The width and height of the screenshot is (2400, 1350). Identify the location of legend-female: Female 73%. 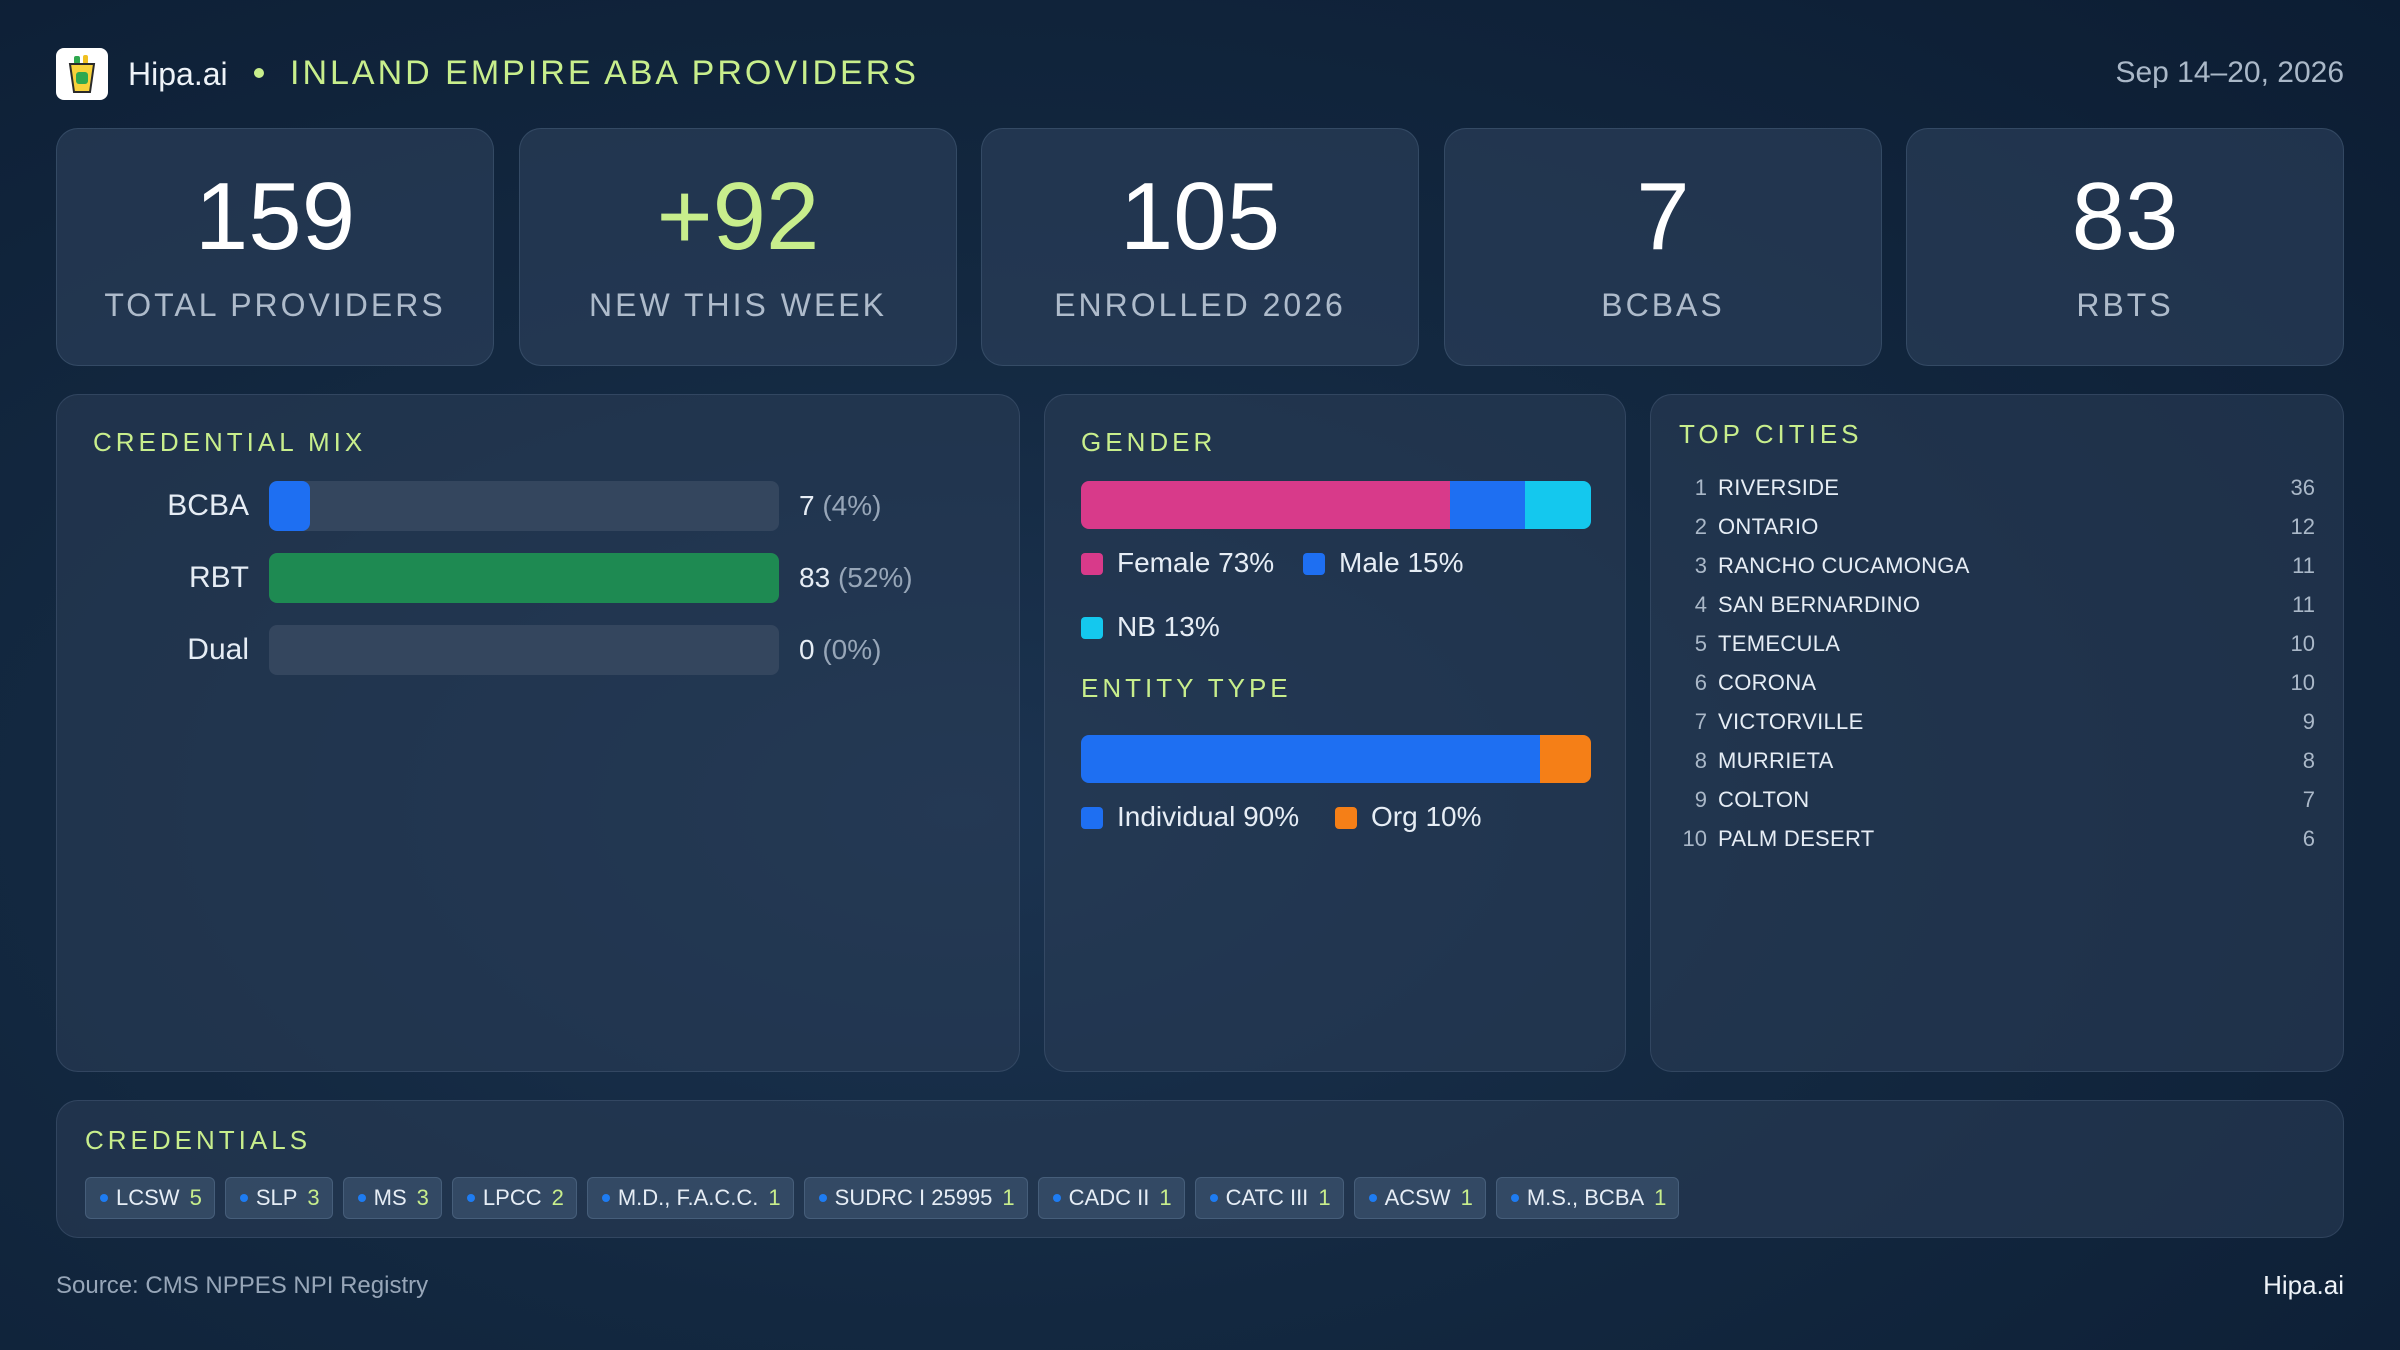
(1177, 563).